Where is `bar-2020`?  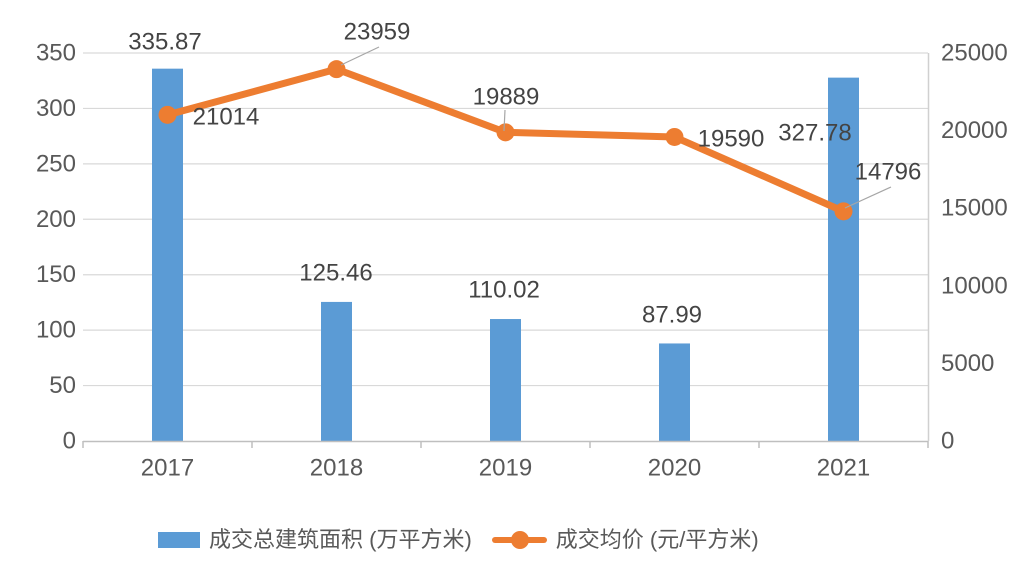
bar-2020 is located at coordinates (674, 392).